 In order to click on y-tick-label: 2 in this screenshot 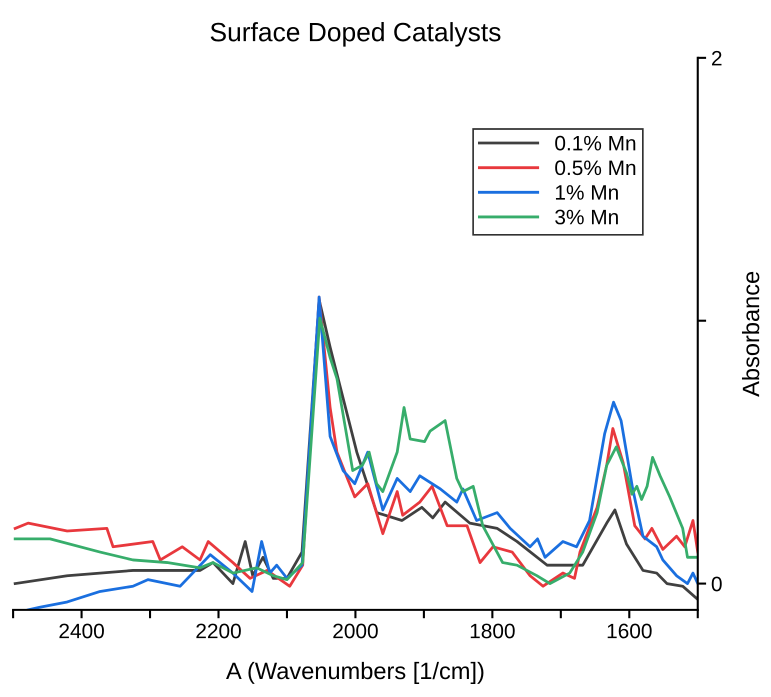, I will do `click(717, 58)`.